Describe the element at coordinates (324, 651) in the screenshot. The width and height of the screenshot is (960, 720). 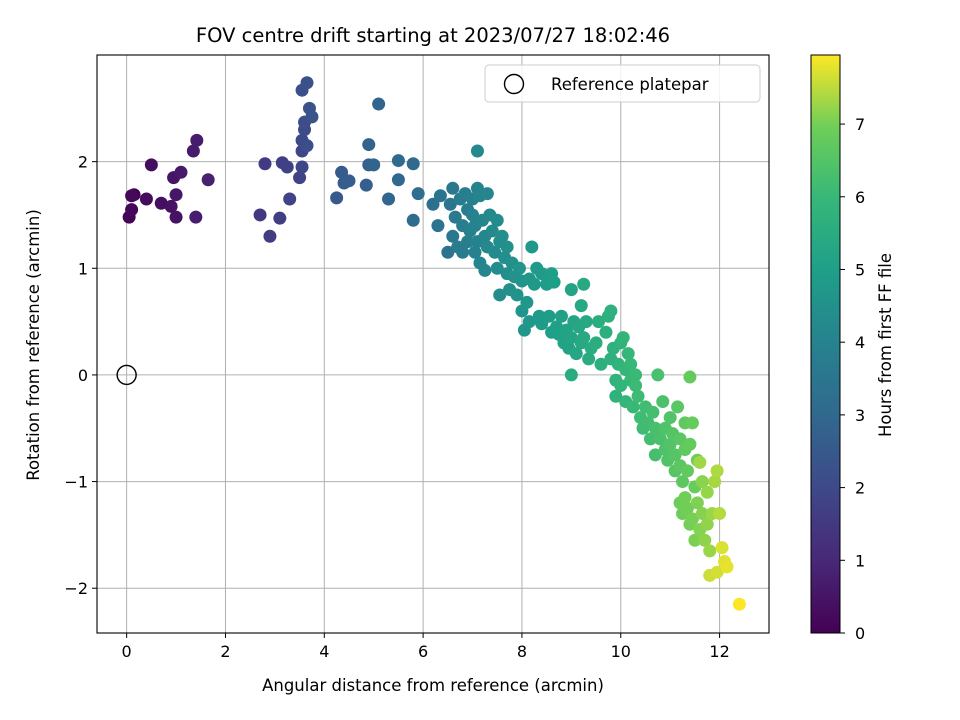
I see `x-tick-label: 4` at that location.